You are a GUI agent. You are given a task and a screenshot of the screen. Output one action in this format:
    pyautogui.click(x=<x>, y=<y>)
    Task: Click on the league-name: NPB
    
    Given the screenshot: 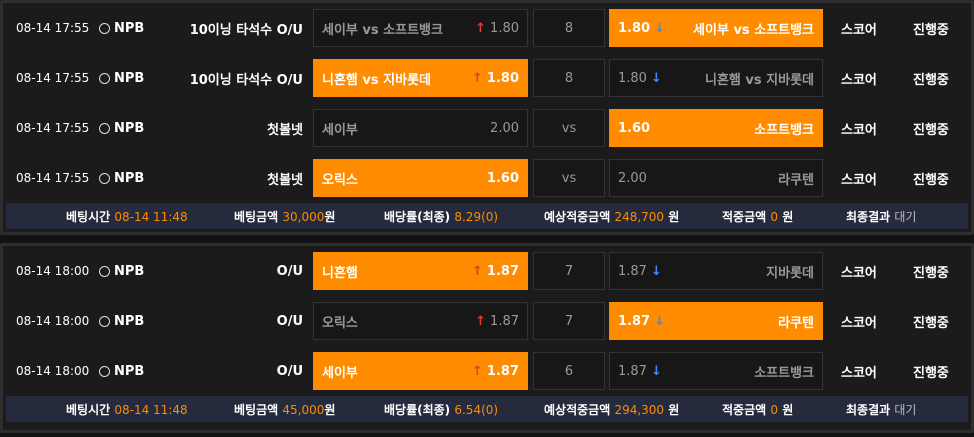 What is the action you would take?
    pyautogui.click(x=129, y=178)
    